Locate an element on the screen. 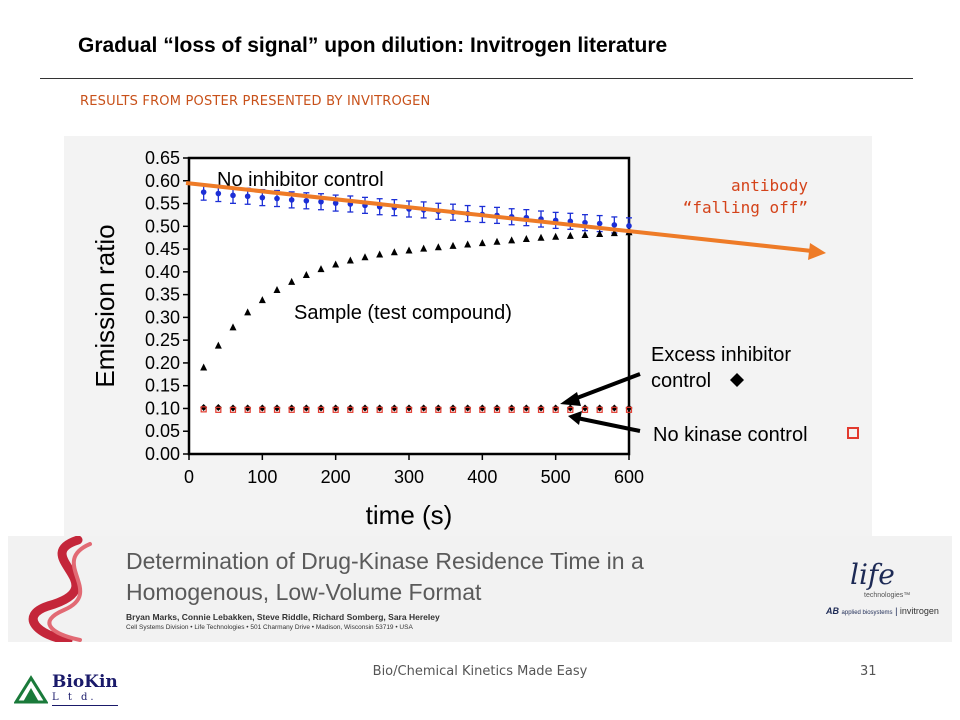 This screenshot has width=960, height=720. annotation-line-2: “falling off” is located at coordinates (745, 207).